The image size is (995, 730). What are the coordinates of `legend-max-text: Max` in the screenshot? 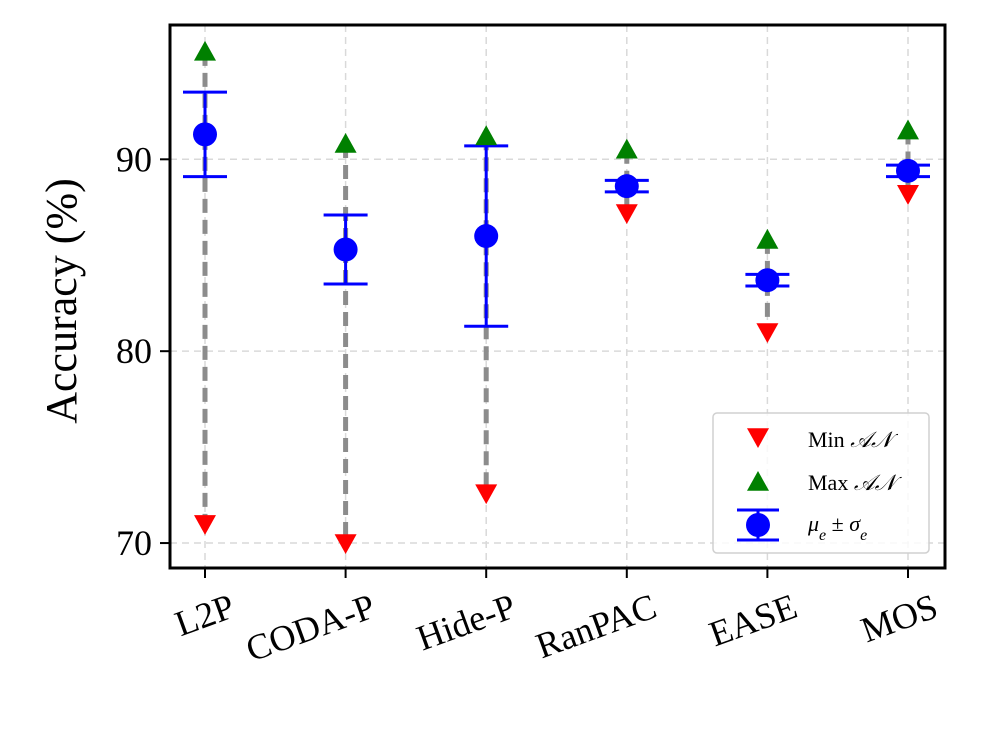 It's located at (831, 482).